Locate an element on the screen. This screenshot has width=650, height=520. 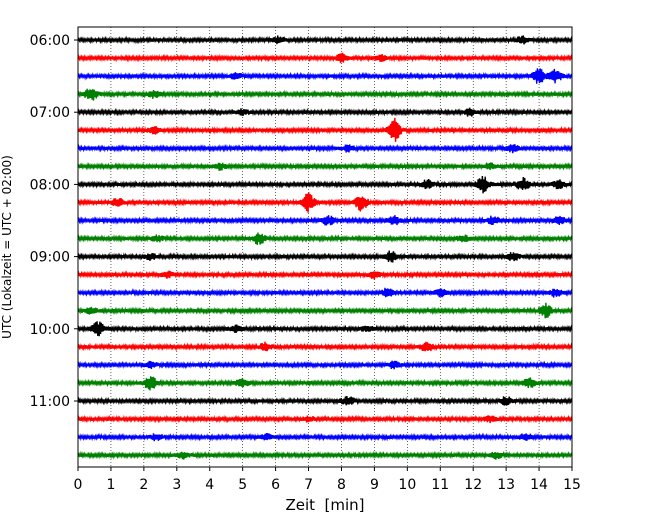
y-tick-label: 08:00 is located at coordinates (50, 185).